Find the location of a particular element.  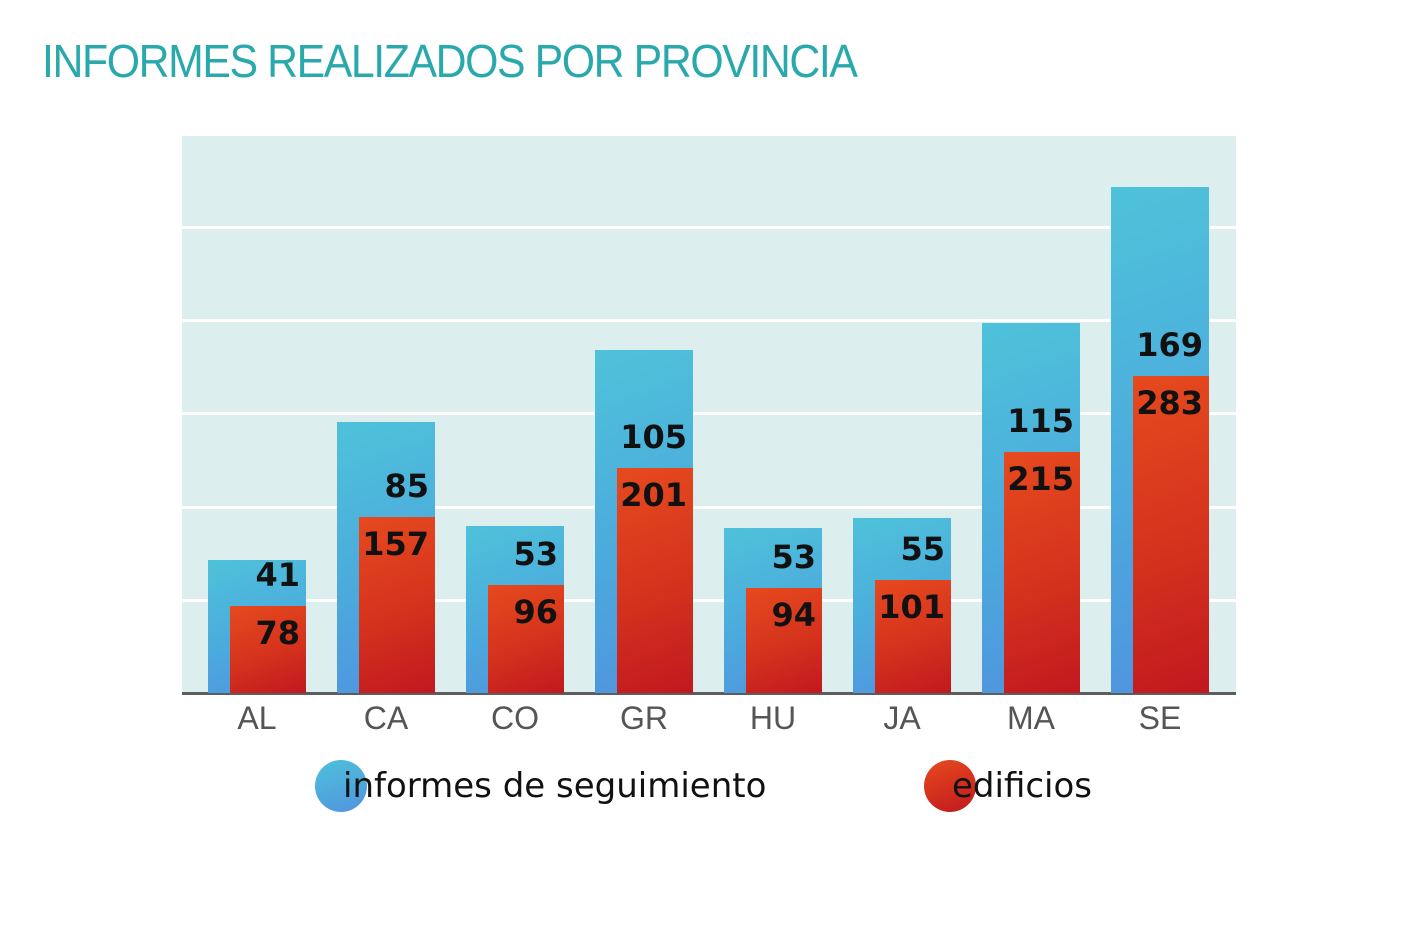

x-tick-label: AL is located at coordinates (257, 718).